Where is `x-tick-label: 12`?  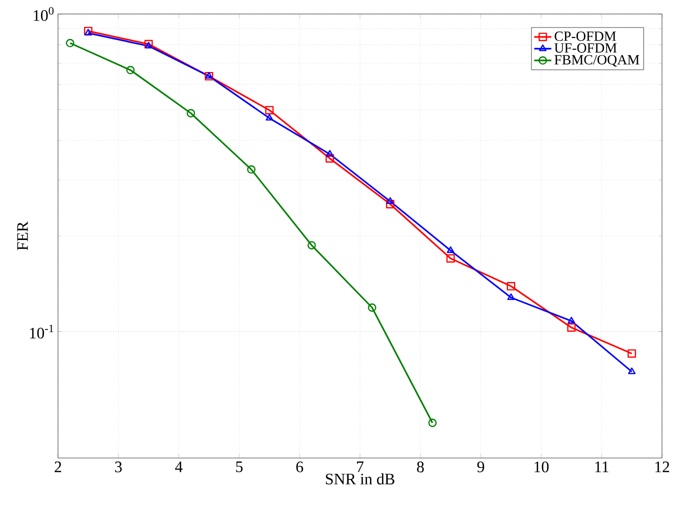 x-tick-label: 12 is located at coordinates (662, 467).